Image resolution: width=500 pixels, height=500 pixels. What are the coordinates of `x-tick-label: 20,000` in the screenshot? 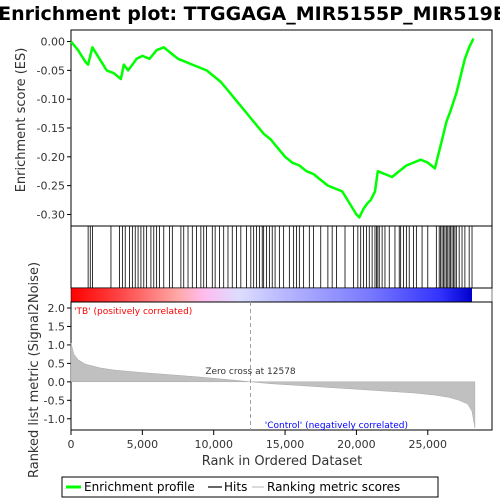 It's located at (356, 444).